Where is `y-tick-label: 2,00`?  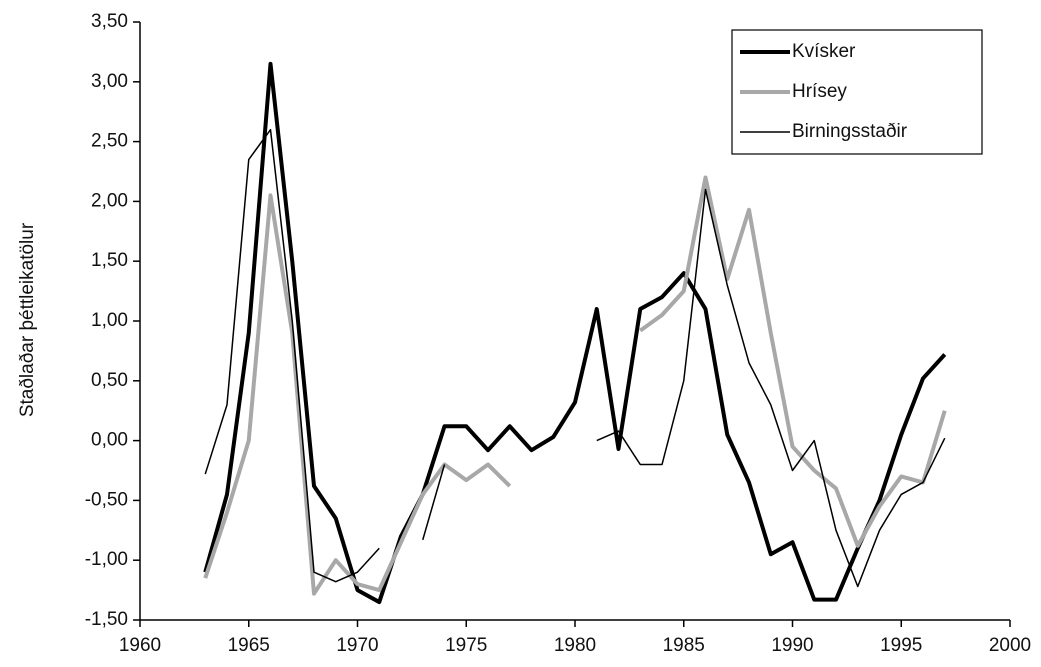 y-tick-label: 2,00 is located at coordinates (109, 200).